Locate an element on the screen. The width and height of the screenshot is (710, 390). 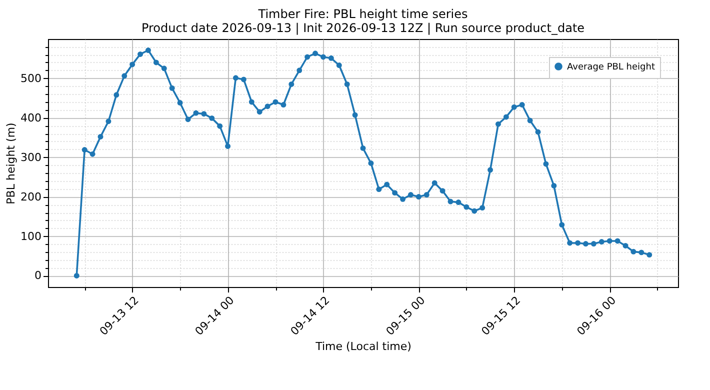
y-tick-label: 200 is located at coordinates (31, 197).